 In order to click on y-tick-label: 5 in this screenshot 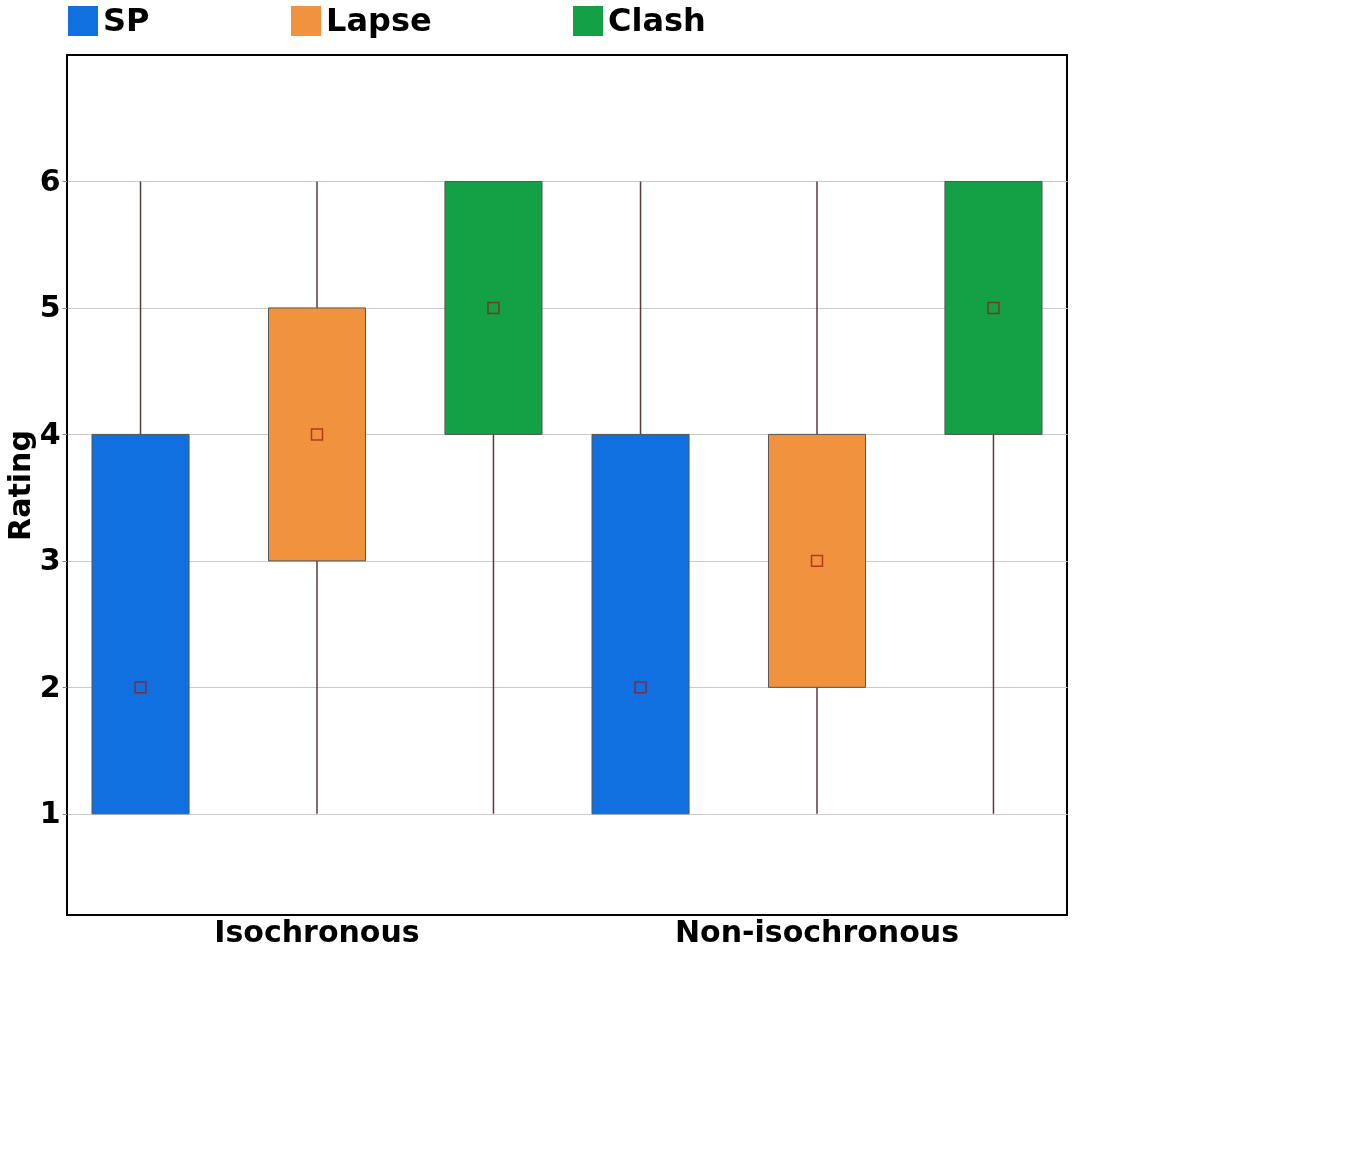, I will do `click(50, 307)`.